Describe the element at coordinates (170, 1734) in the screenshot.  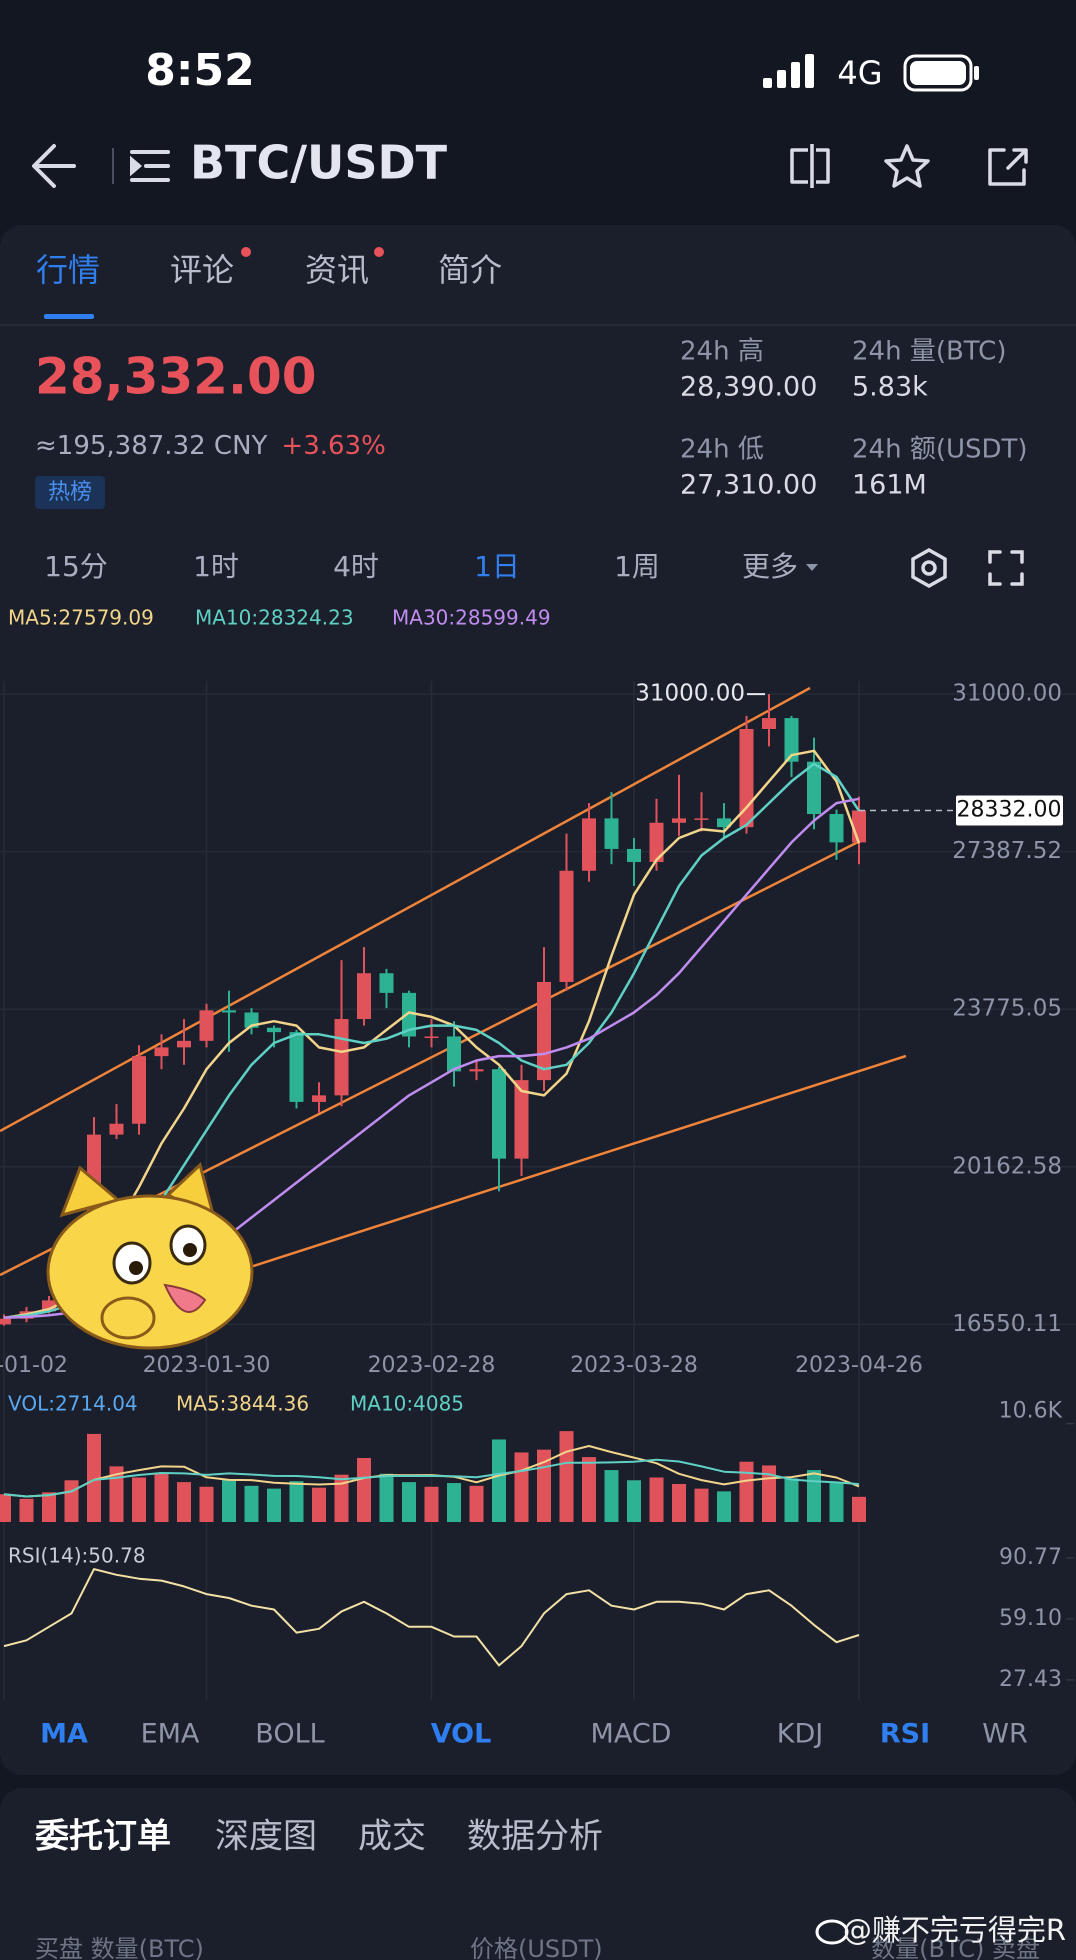
I see `indicator-tab: EMA` at that location.